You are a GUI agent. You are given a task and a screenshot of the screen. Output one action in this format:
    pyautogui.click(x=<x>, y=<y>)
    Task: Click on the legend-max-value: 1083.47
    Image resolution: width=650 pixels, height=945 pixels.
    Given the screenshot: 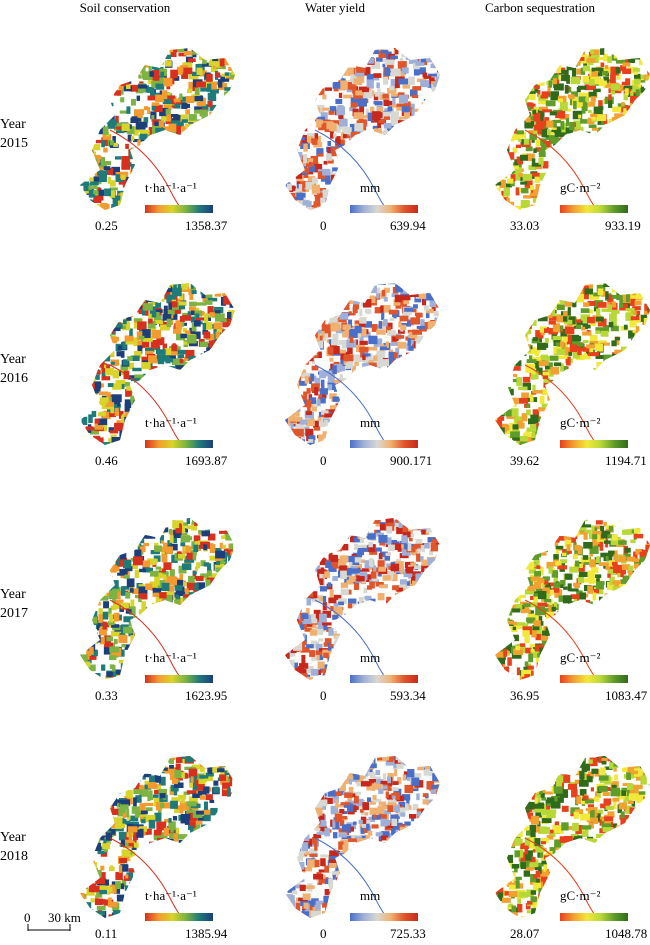 What is the action you would take?
    pyautogui.click(x=626, y=695)
    